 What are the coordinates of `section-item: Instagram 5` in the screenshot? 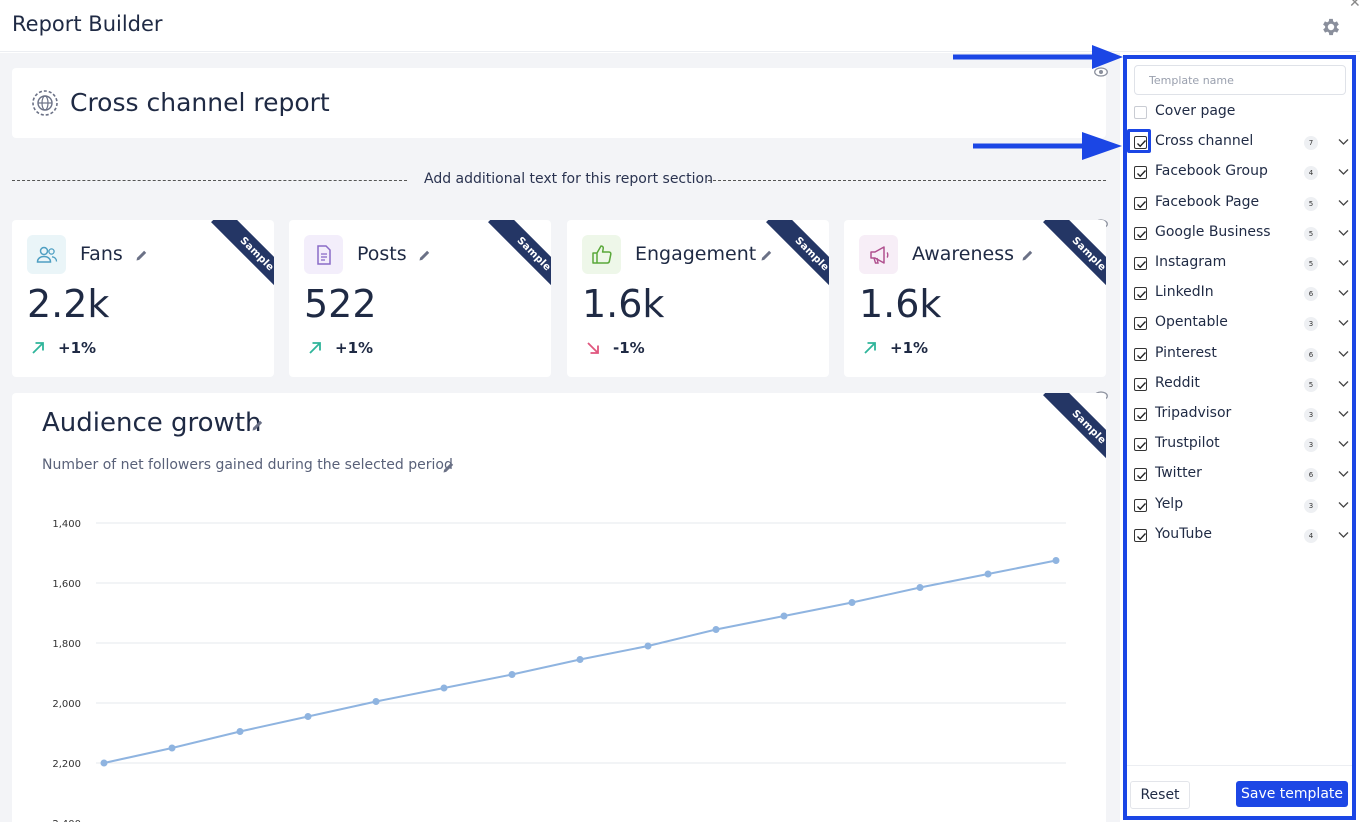 It's located at (1243, 264).